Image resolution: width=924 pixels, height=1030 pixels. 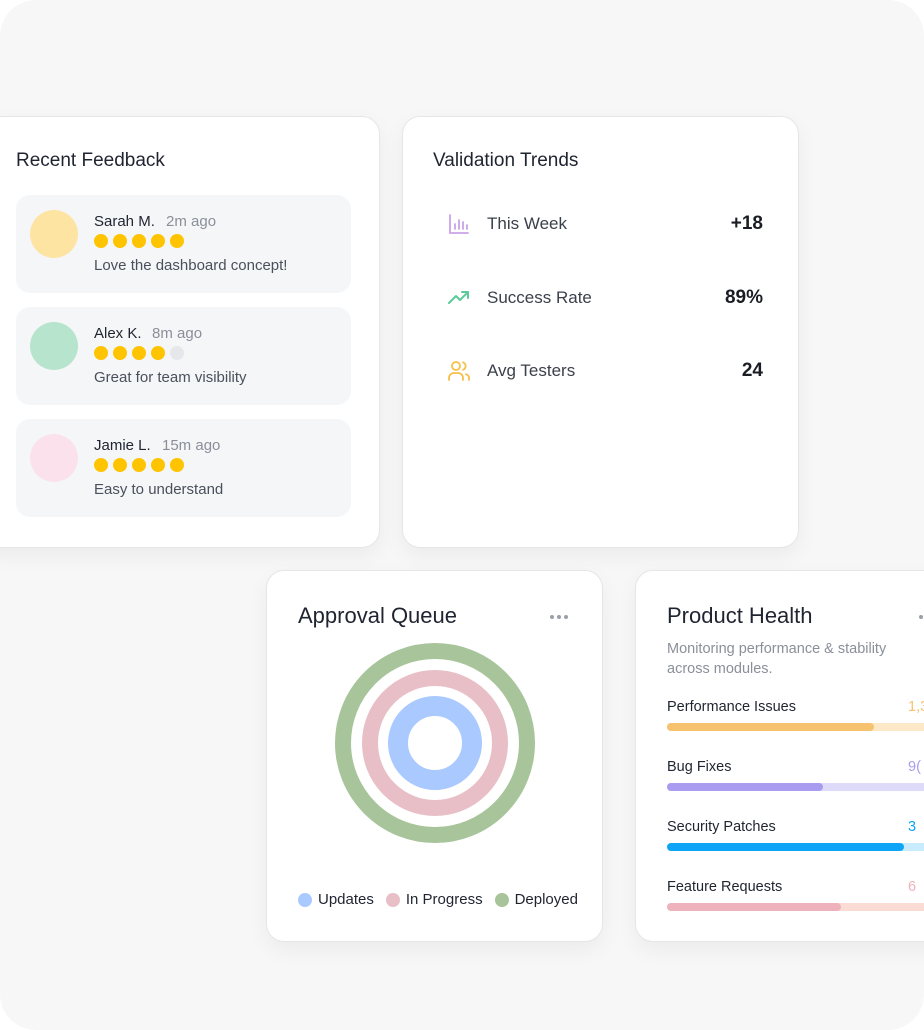 I want to click on ring-in-progress, so click(x=435, y=743).